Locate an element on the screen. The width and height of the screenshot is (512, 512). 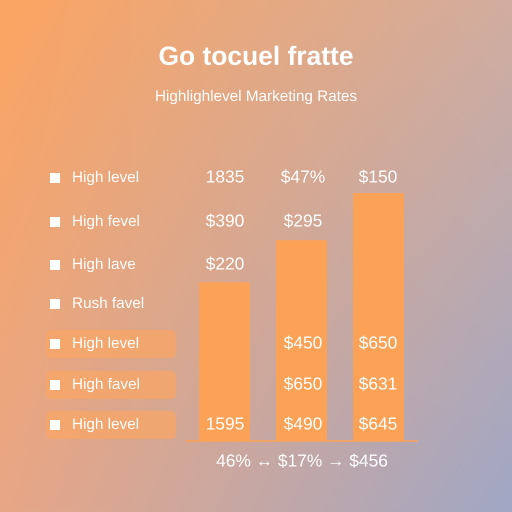
annotation: $390 is located at coordinates (225, 221).